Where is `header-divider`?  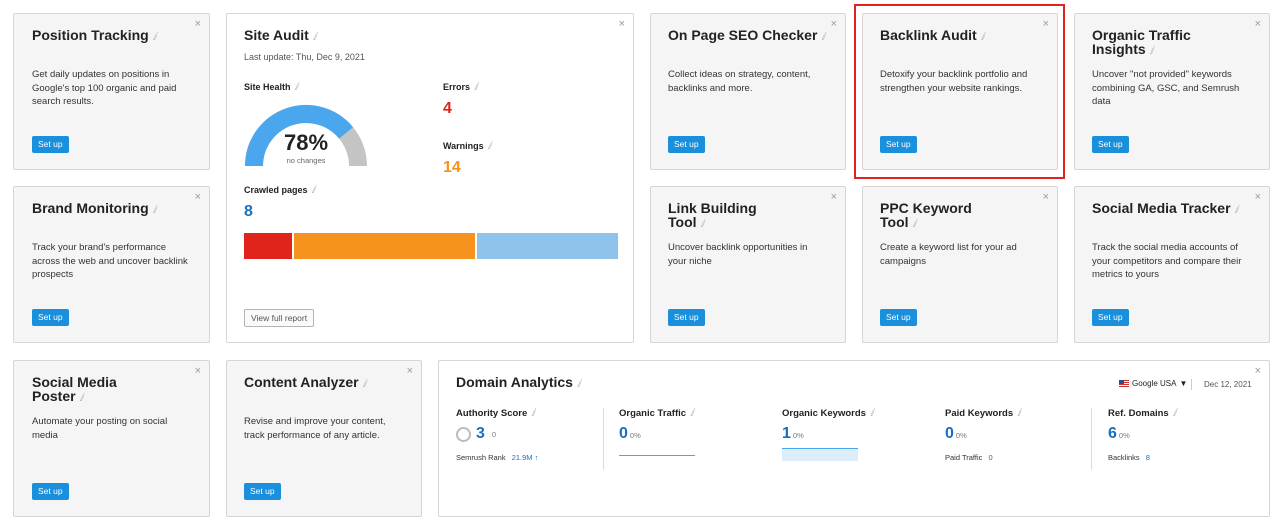 header-divider is located at coordinates (1191, 384).